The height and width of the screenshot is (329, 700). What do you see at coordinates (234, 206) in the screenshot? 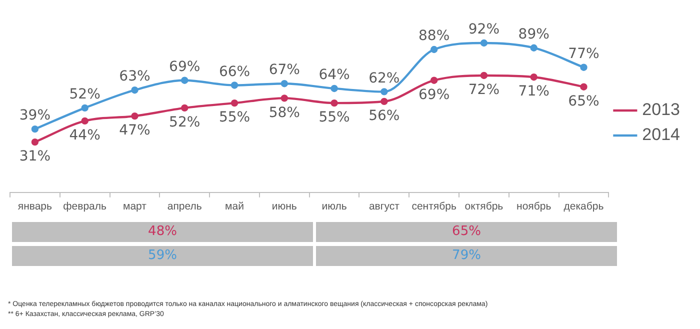
I see `x-tick-label: май` at bounding box center [234, 206].